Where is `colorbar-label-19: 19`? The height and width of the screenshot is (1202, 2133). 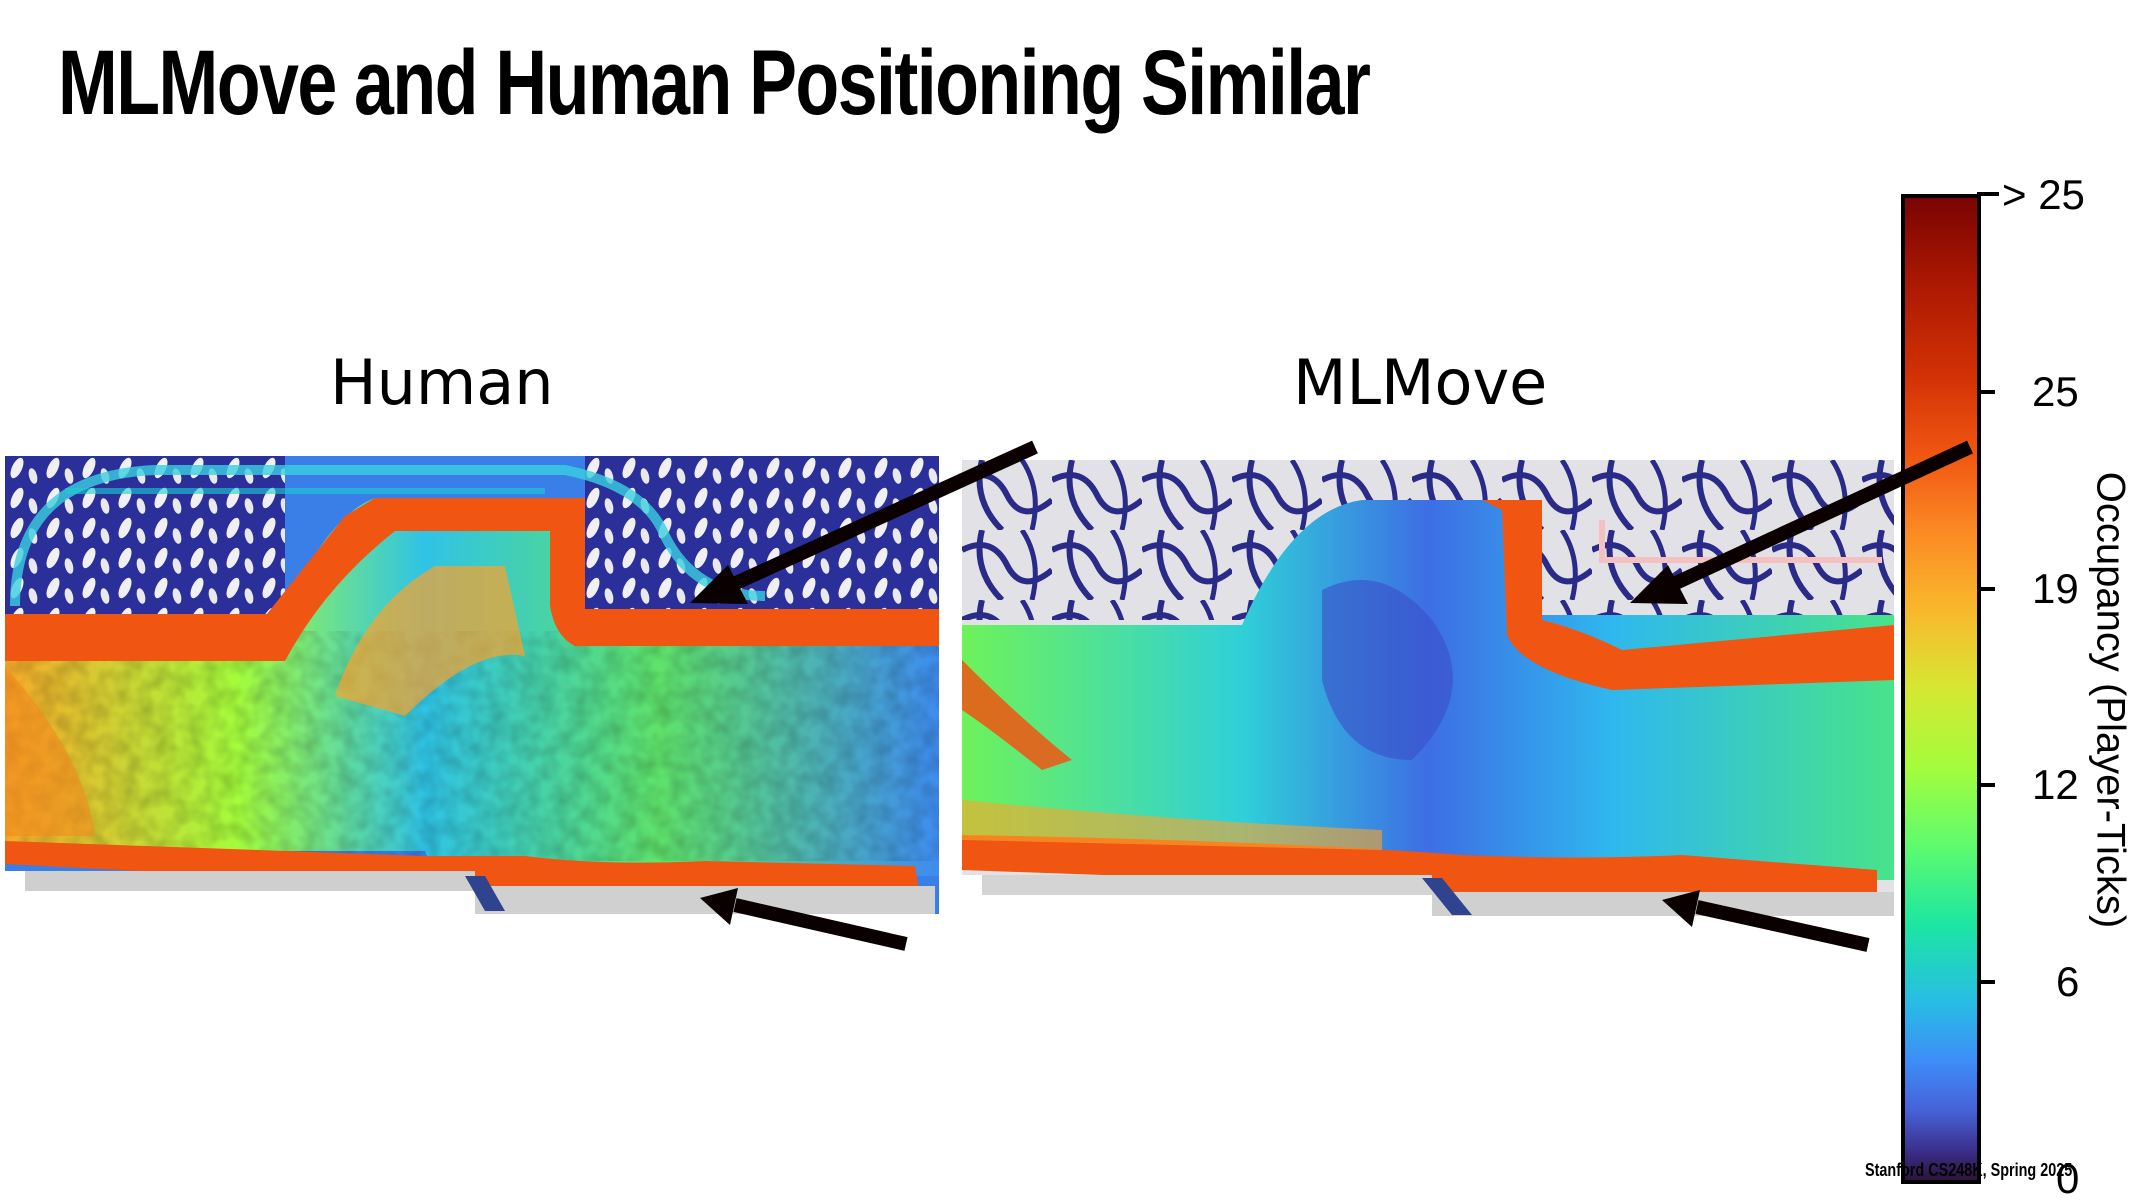
colorbar-label-19: 19 is located at coordinates (2055, 588).